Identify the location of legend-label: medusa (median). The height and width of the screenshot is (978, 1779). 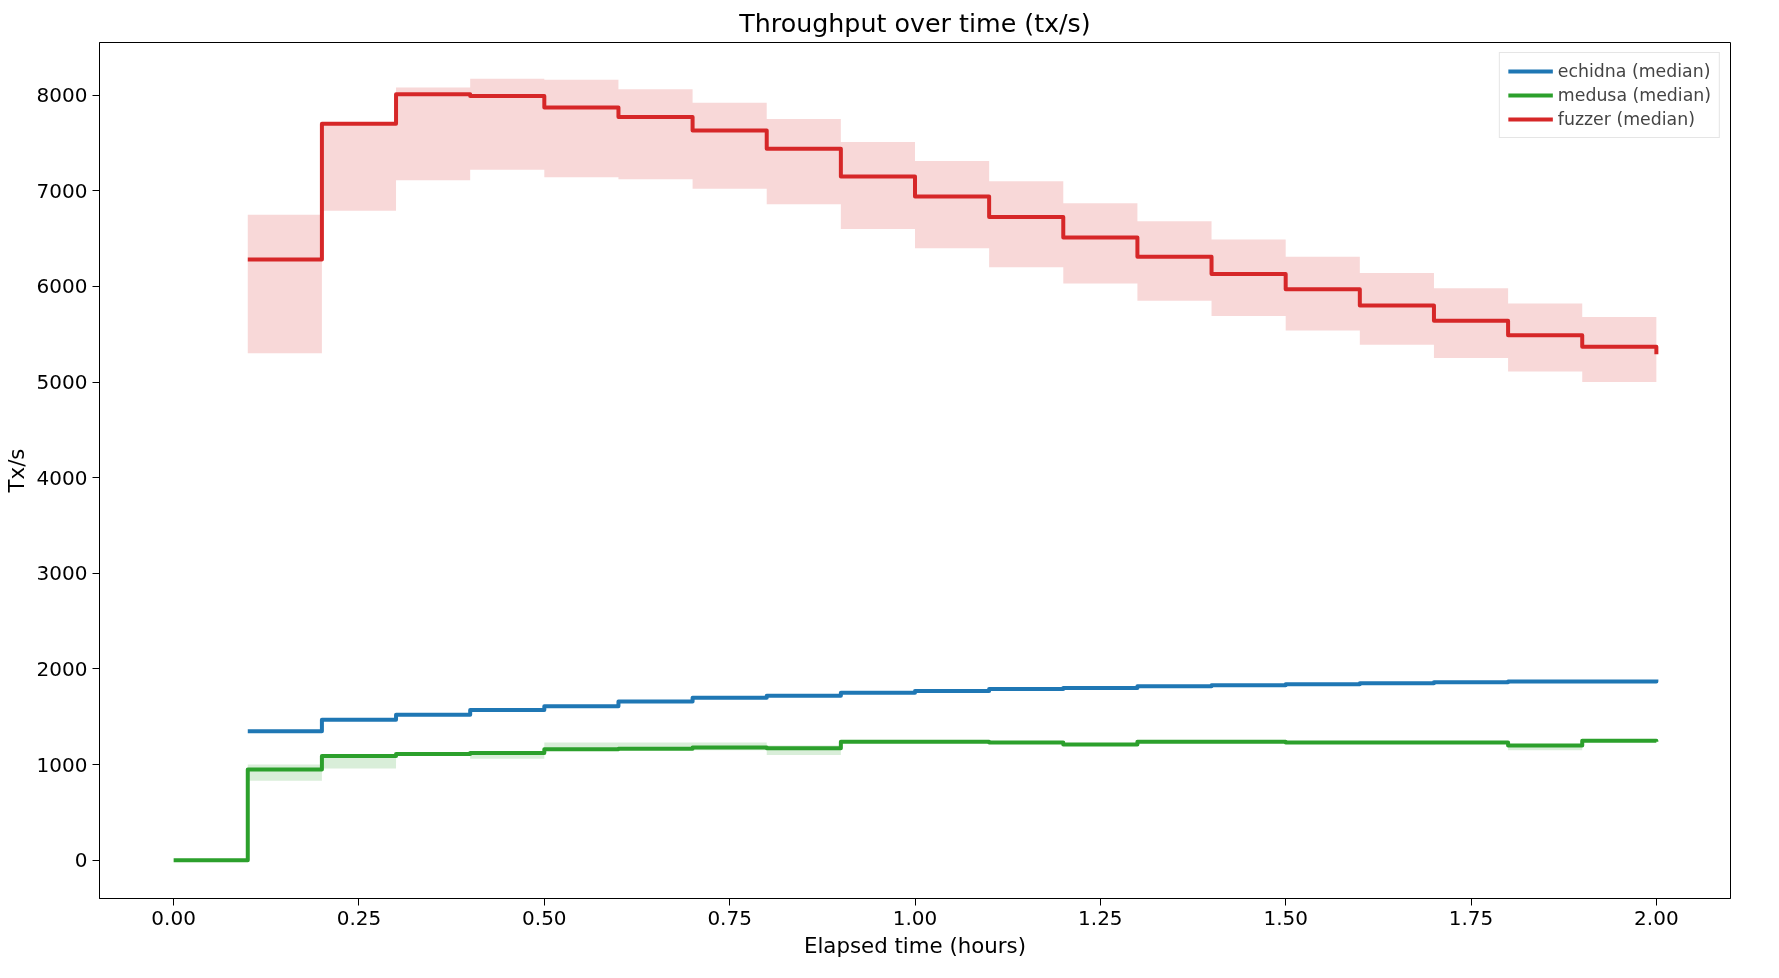
(1634, 95).